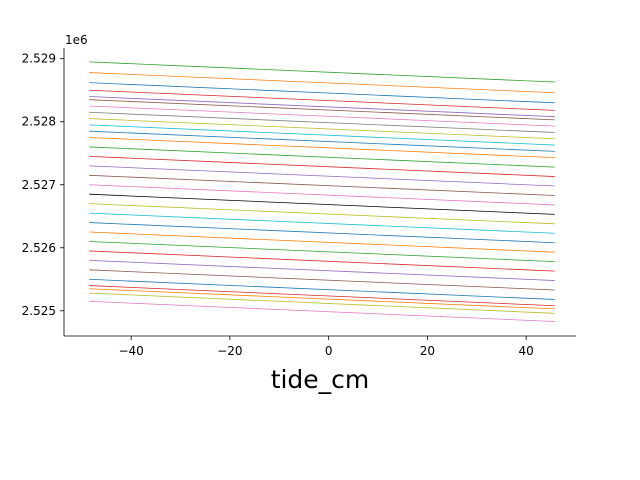 This screenshot has height=480, width=640. I want to click on y-tick-label: 2.529, so click(39, 59).